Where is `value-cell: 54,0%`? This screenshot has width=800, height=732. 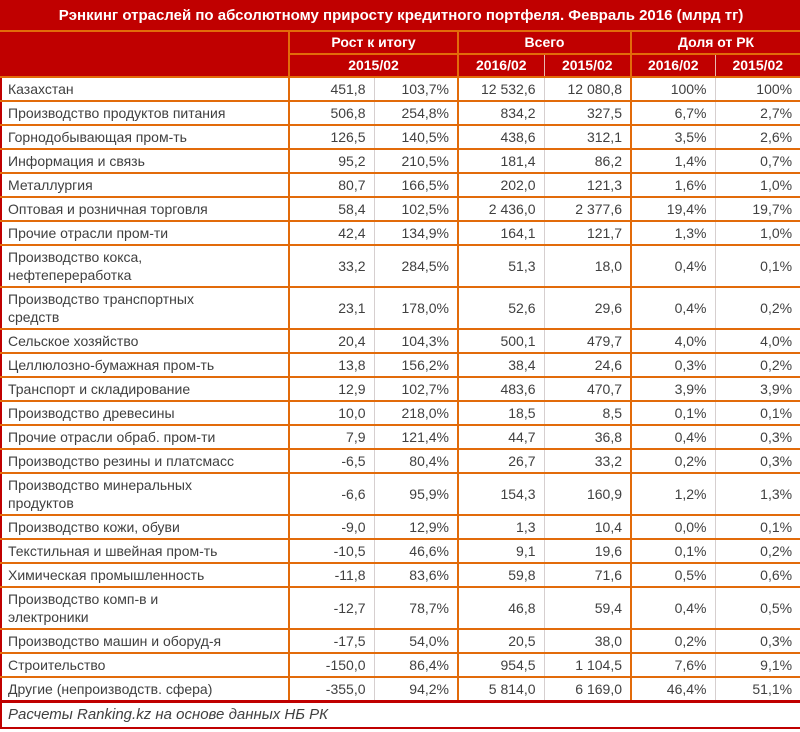
value-cell: 54,0% is located at coordinates (415, 641).